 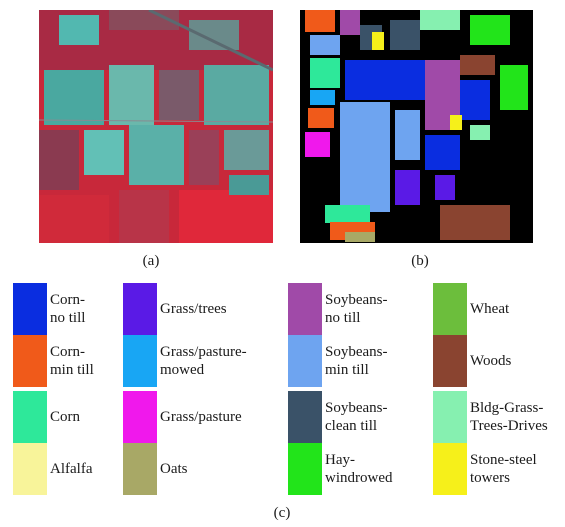 What do you see at coordinates (151, 261) in the screenshot?
I see `caption-a: (a)` at bounding box center [151, 261].